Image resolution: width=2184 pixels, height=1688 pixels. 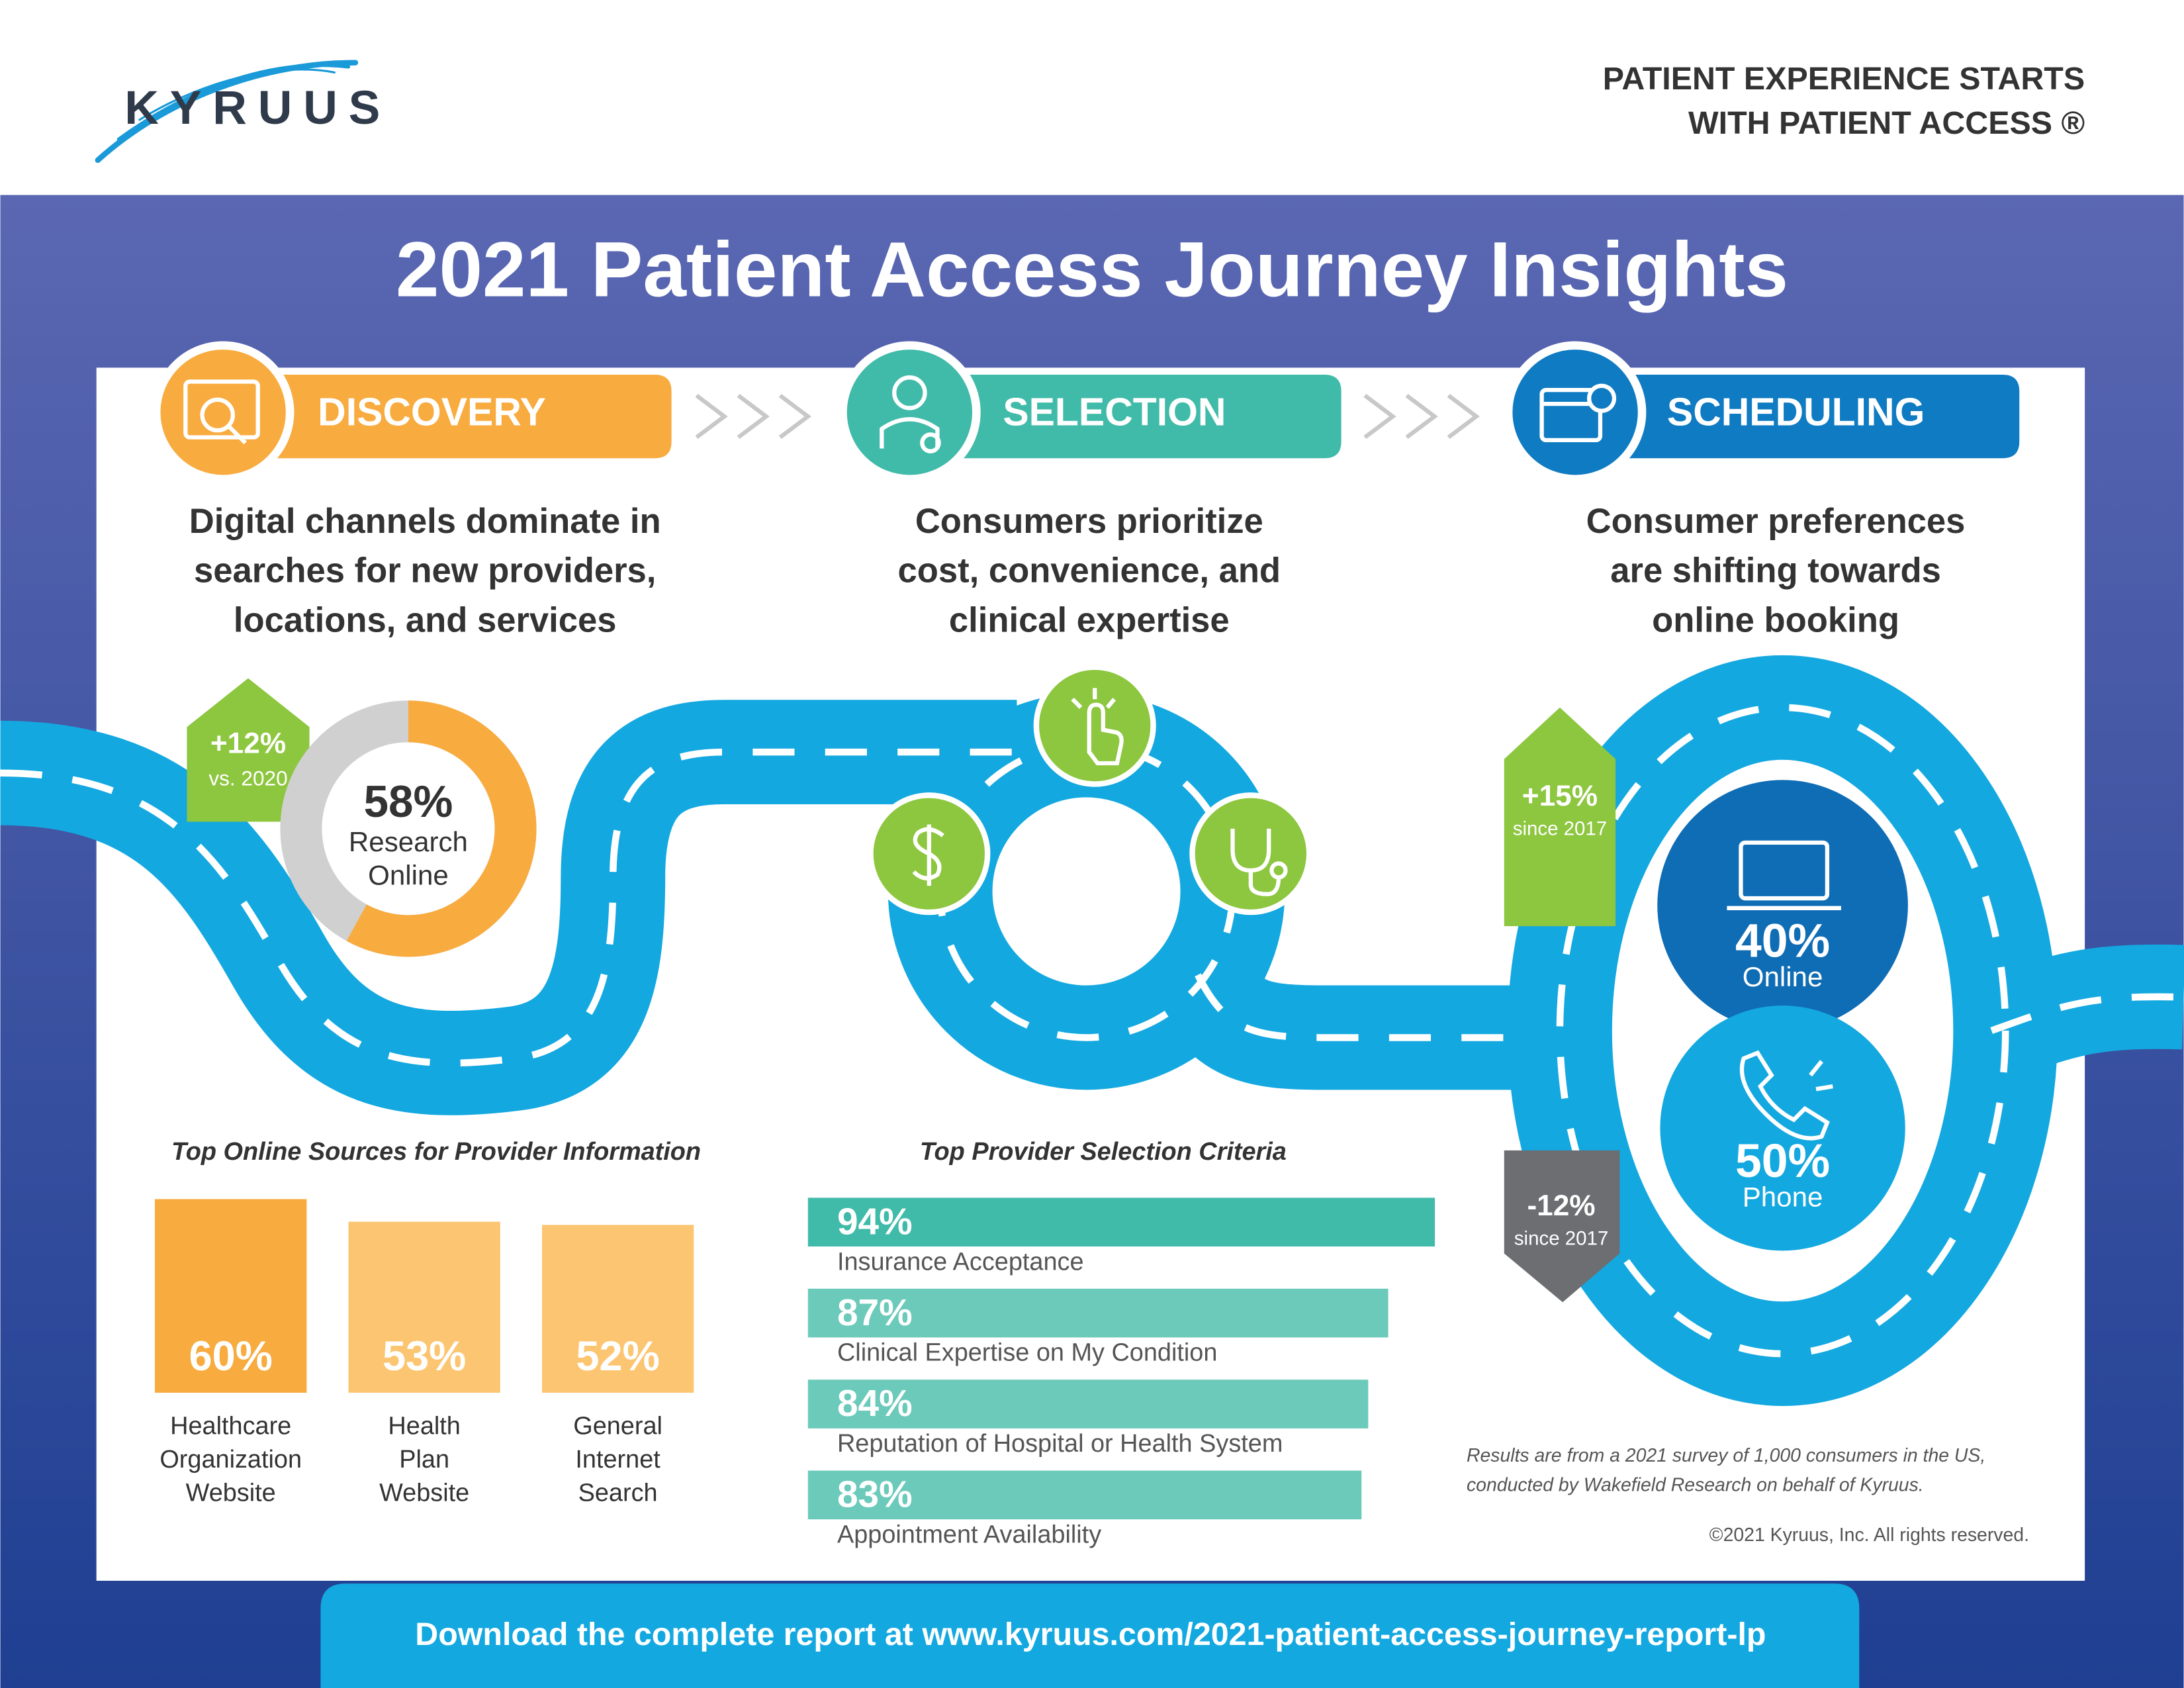 What do you see at coordinates (1844, 79) in the screenshot?
I see `tagline: PATIENT EXPERIENCE STARTS` at bounding box center [1844, 79].